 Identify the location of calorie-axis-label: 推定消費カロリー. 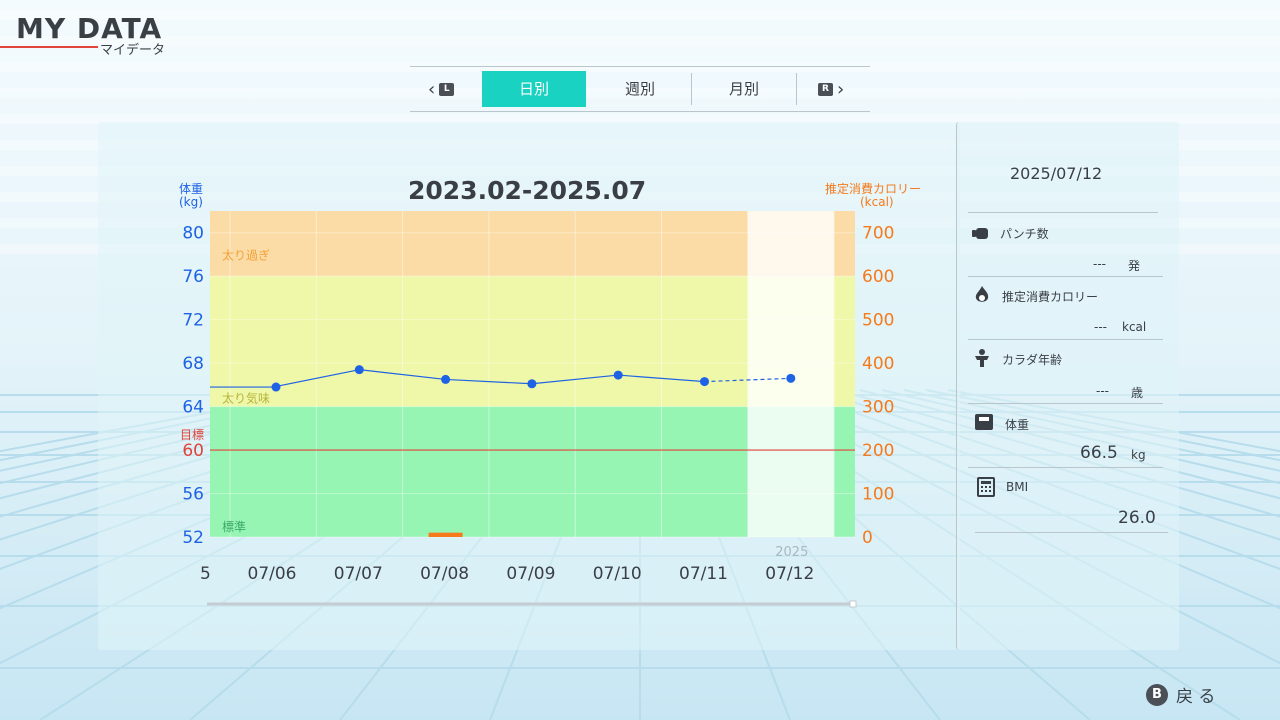
(873, 189).